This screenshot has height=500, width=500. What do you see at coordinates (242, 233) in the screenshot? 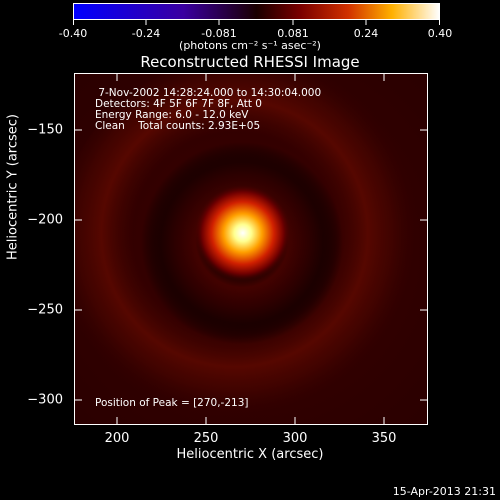
I see `peak-source` at bounding box center [242, 233].